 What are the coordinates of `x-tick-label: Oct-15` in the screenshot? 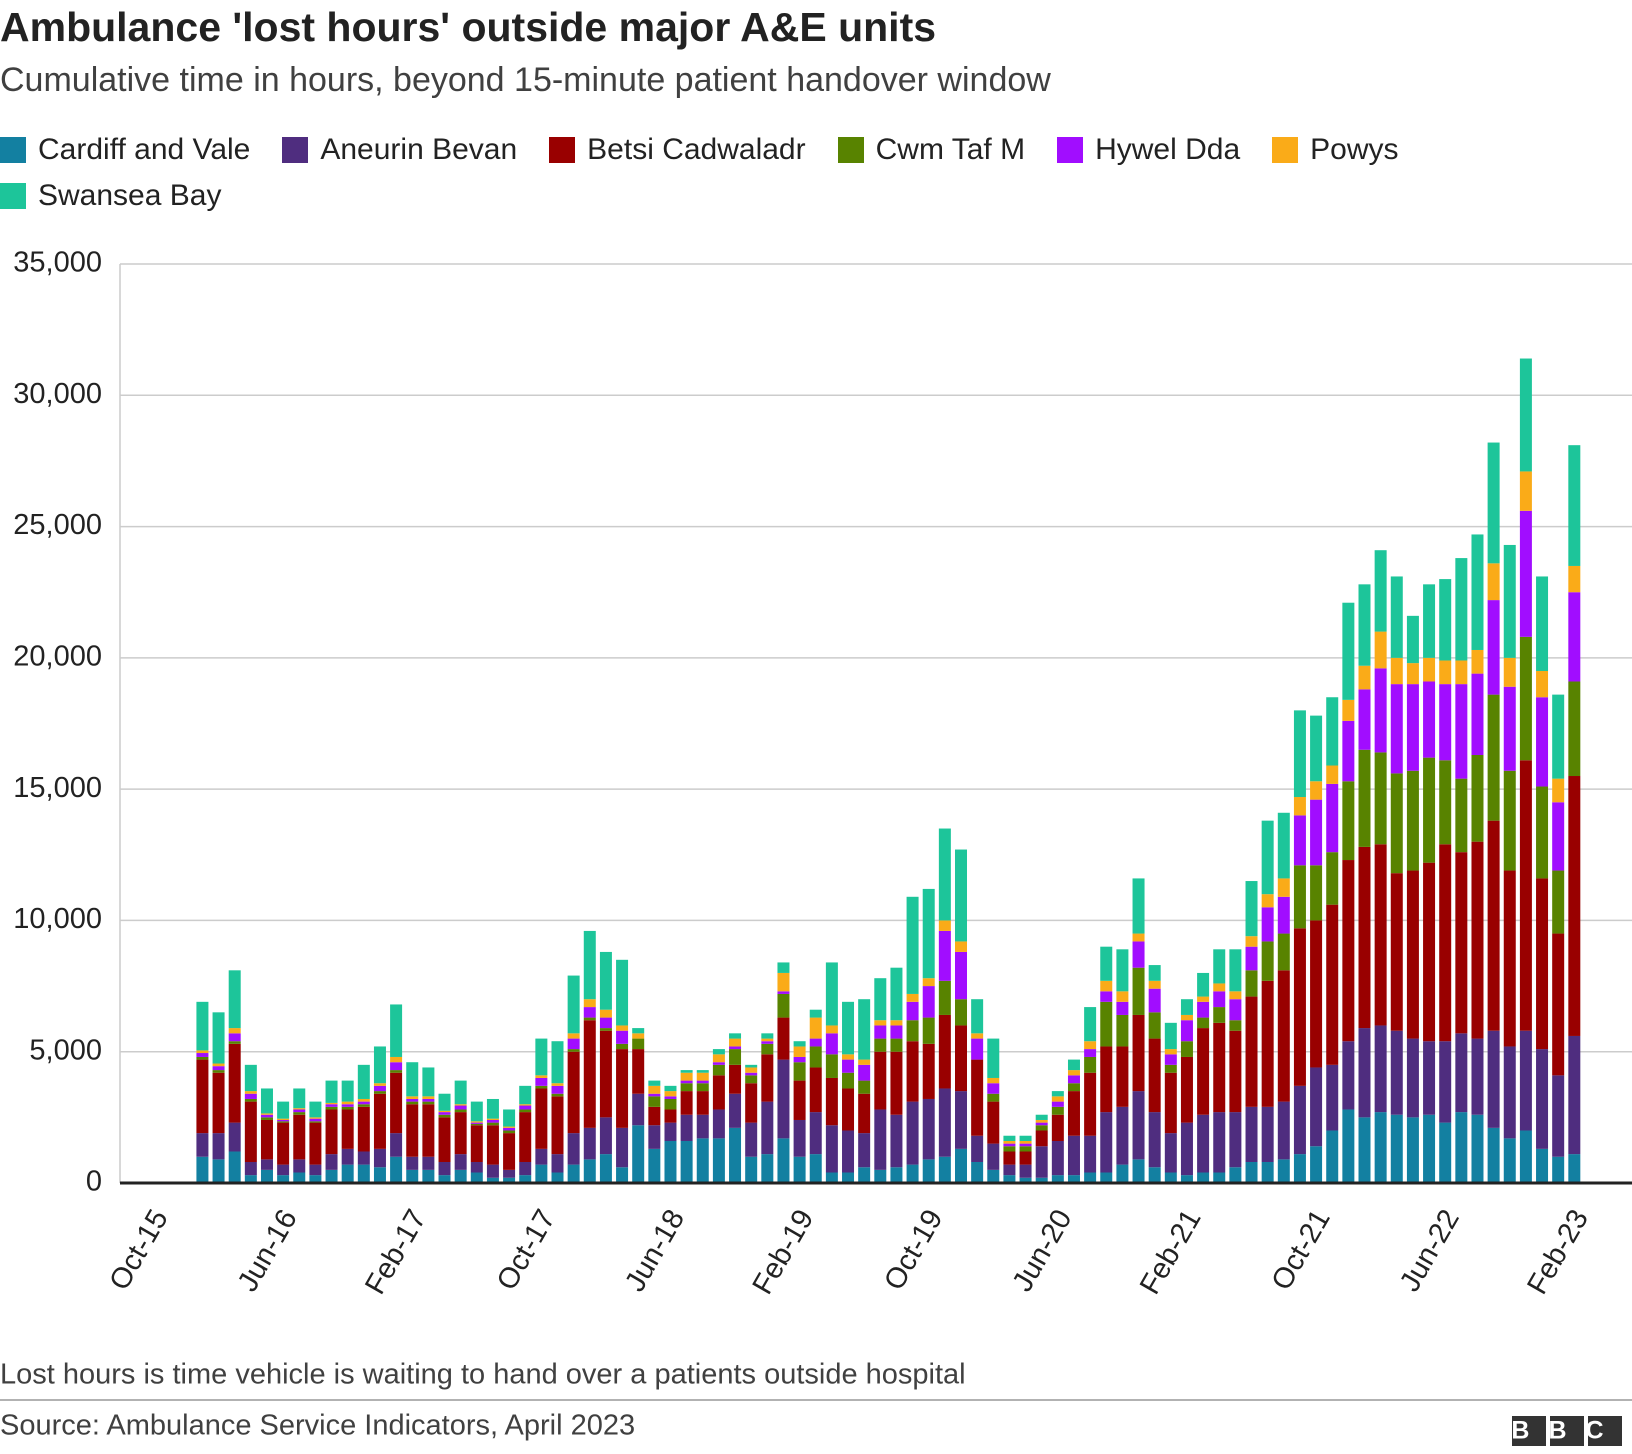 It's located at (138, 1249).